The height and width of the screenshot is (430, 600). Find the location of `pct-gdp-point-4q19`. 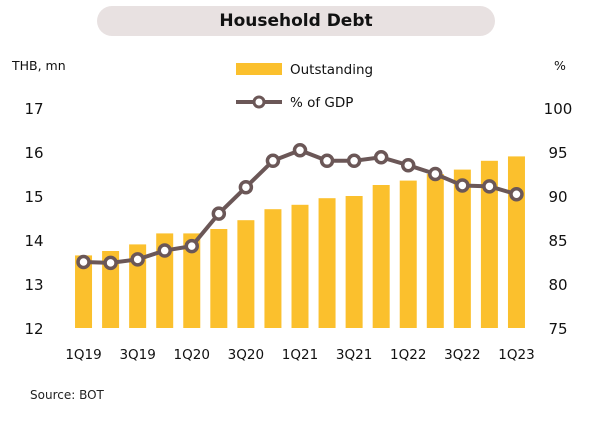

pct-gdp-point-4q19 is located at coordinates (164, 250).